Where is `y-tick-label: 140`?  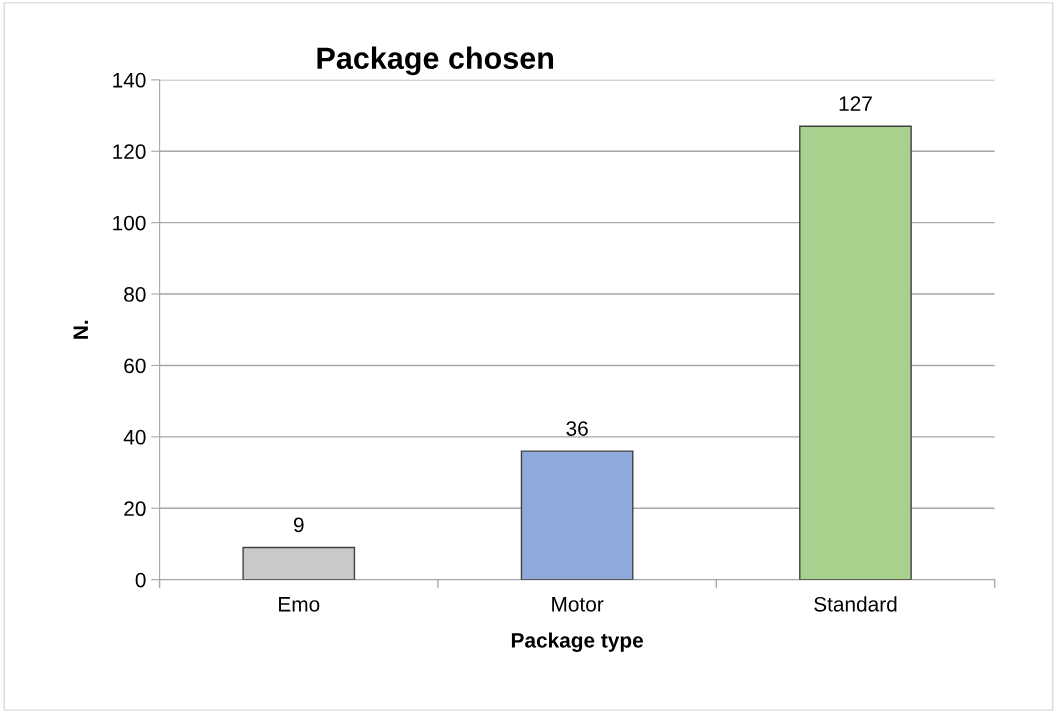 y-tick-label: 140 is located at coordinates (129, 80).